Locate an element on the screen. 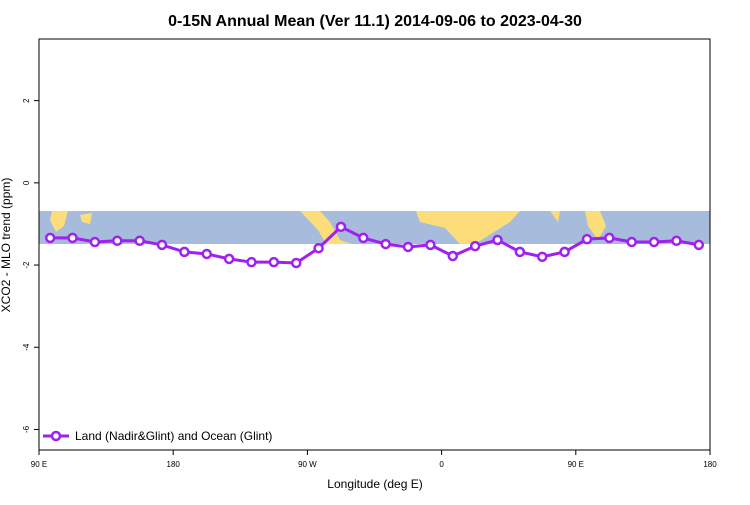  y-tick-label: 2 is located at coordinates (26, 100).